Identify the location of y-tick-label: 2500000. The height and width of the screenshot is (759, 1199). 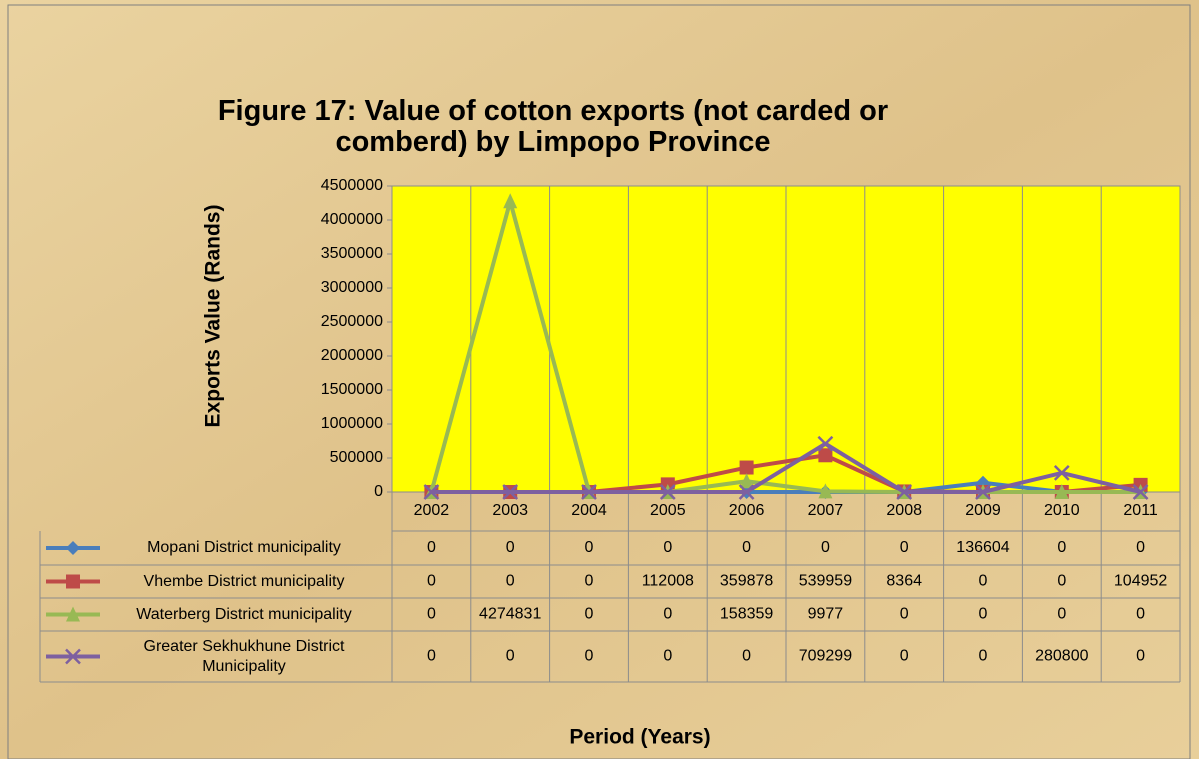
(352, 321).